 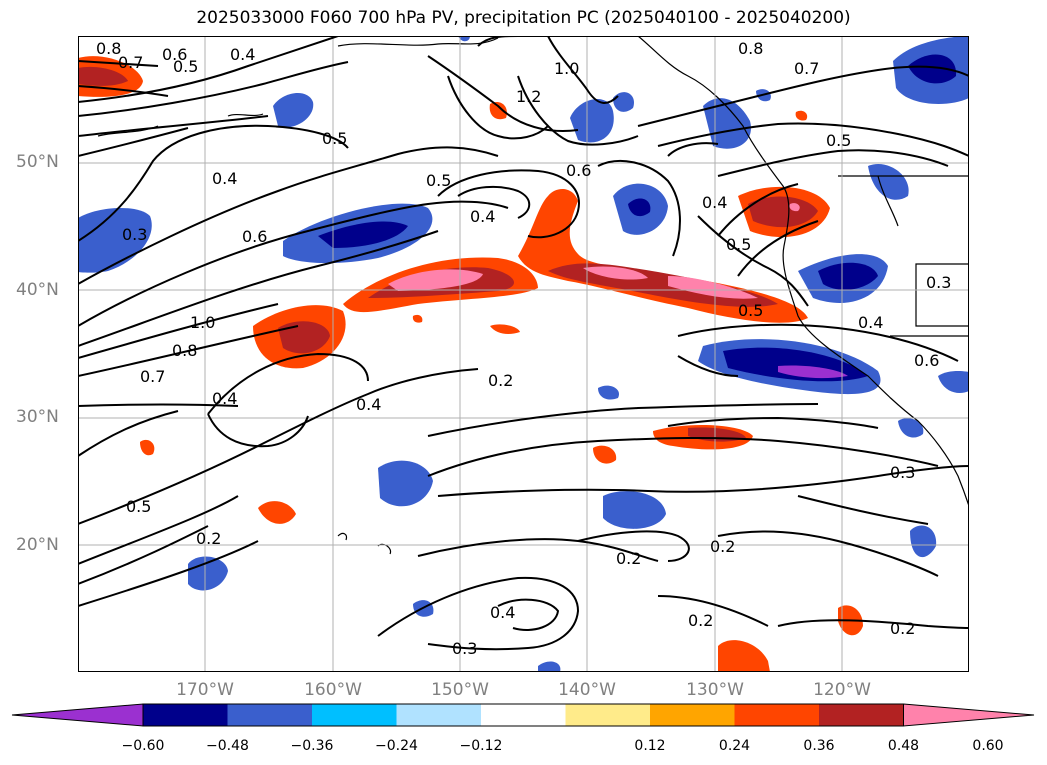 What do you see at coordinates (205, 690) in the screenshot?
I see `lon-tick-label: 170°W` at bounding box center [205, 690].